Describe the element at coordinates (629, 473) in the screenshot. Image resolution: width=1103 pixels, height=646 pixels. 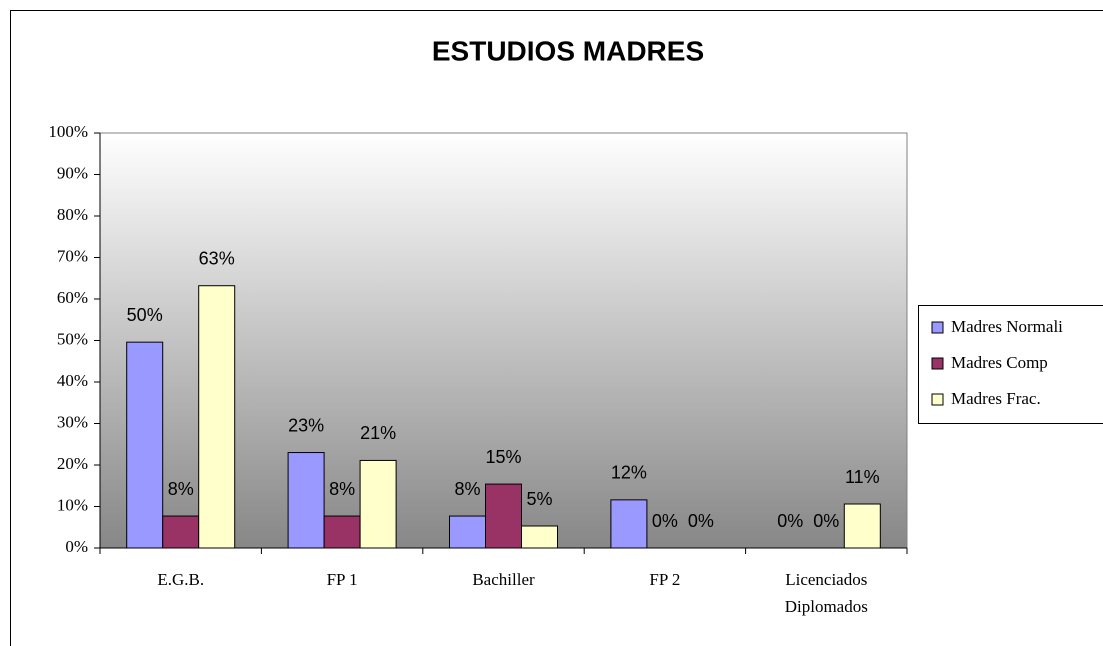
I see `data-label: 12%` at that location.